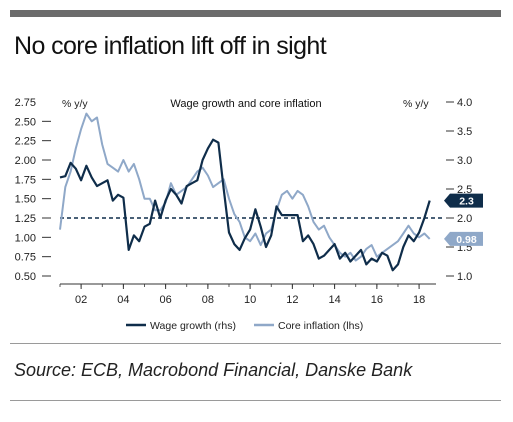  What do you see at coordinates (464, 103) in the screenshot?
I see `right-tick-label: 4.0` at bounding box center [464, 103].